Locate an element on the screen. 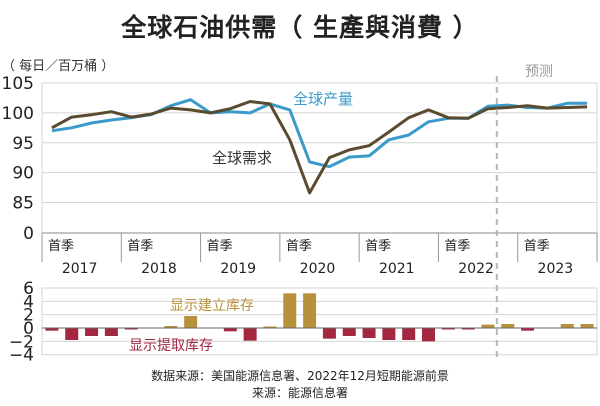  year-tick-label: 2020 is located at coordinates (318, 269).